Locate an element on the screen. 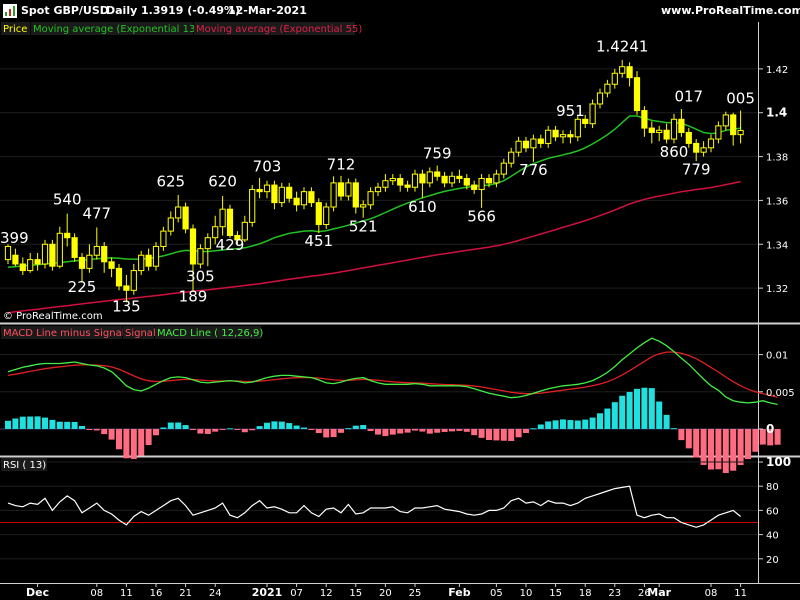  date-tick-label: 21 is located at coordinates (185, 593).